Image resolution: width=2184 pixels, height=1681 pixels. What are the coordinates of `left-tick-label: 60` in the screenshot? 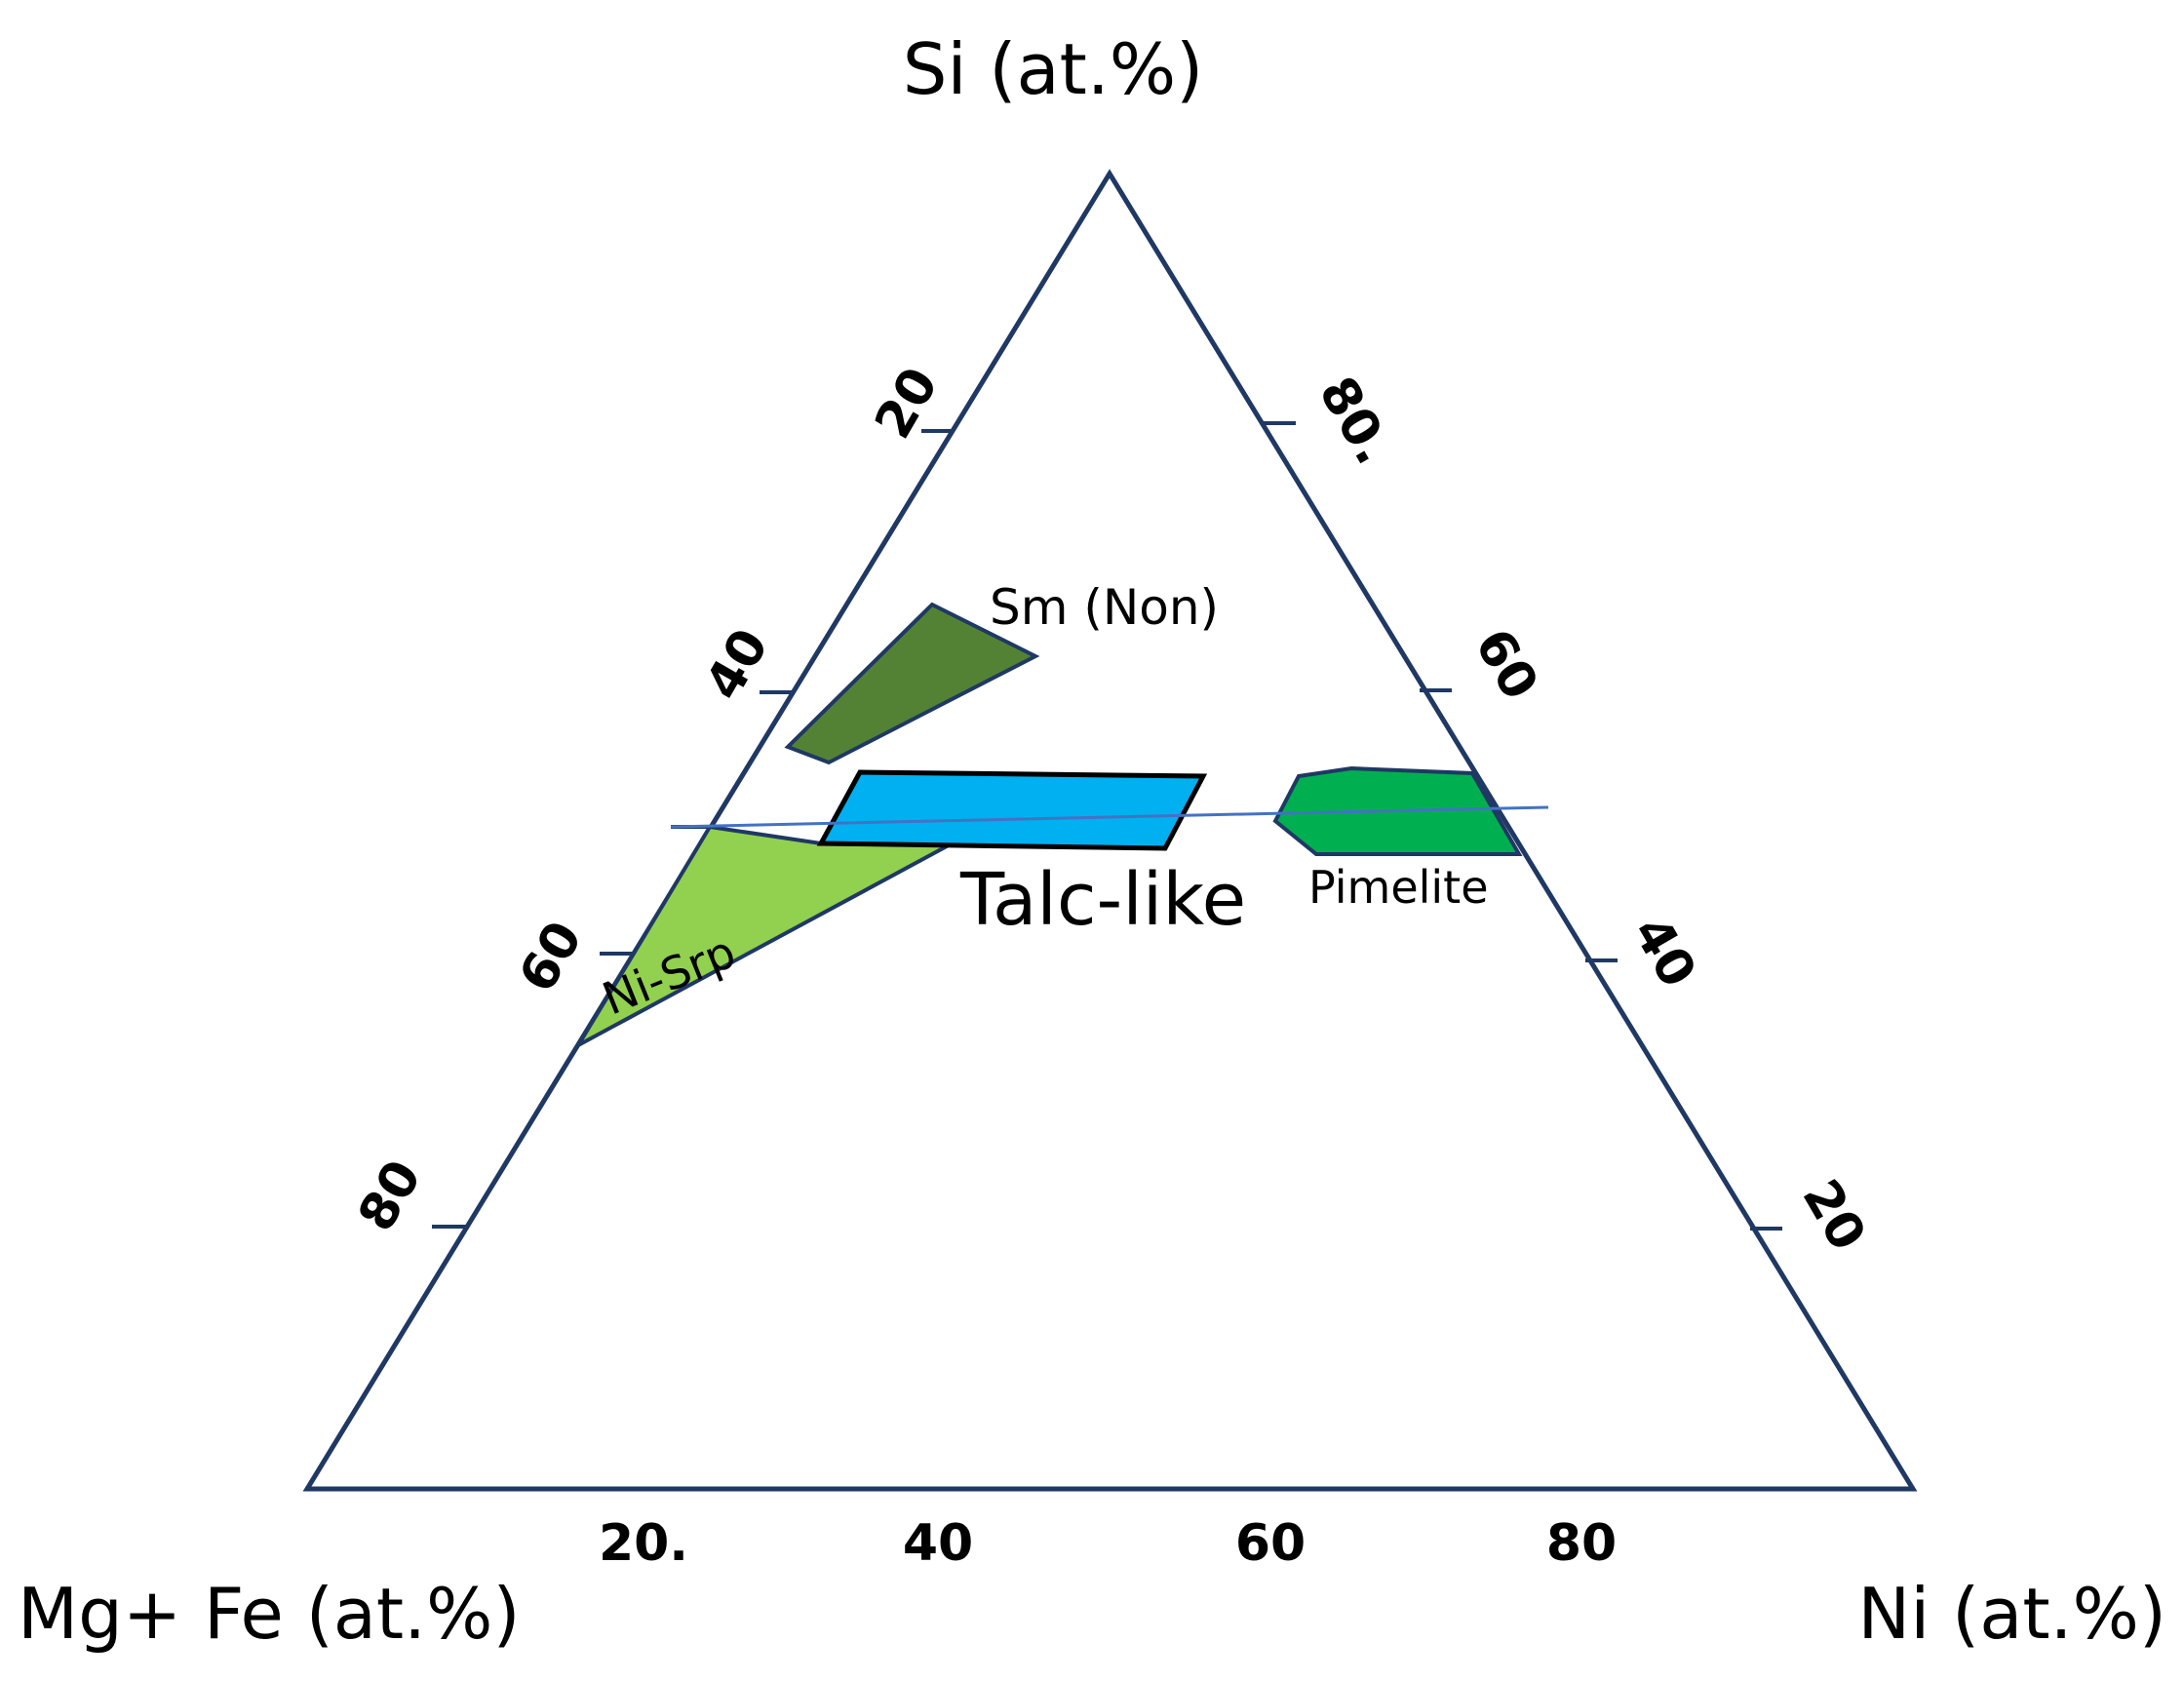 It's located at (551, 957).